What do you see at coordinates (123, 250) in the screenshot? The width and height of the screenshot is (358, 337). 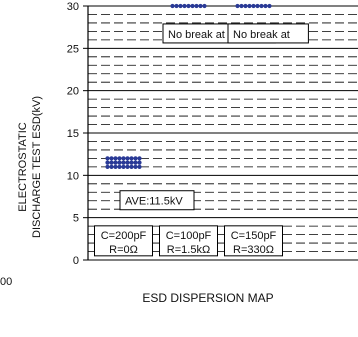 I see `condition-label: R=0Ω` at bounding box center [123, 250].